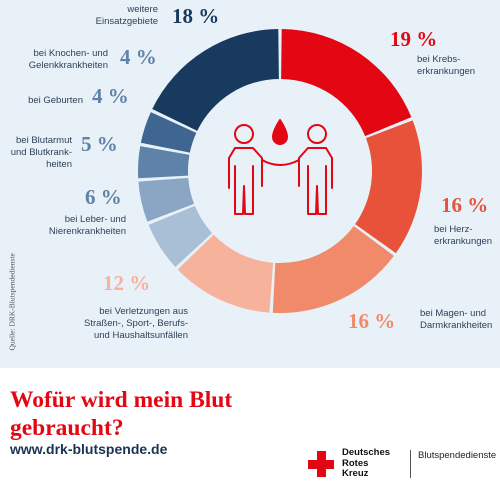 The image size is (500, 483). I want to click on slice-category-label: bei Magen- und Darmkrankheiten, so click(456, 319).